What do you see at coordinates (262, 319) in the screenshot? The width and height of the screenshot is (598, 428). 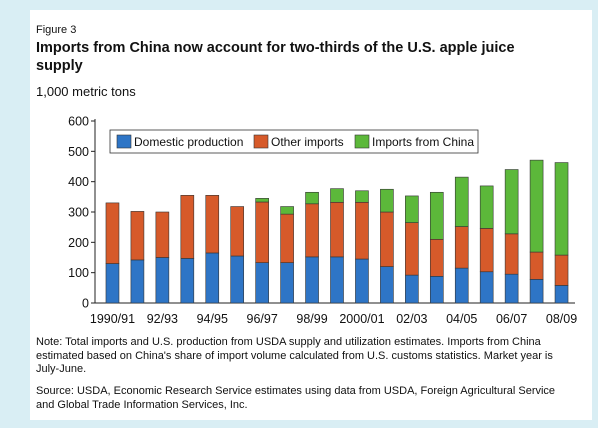 I see `x-tick-label: 96/97` at bounding box center [262, 319].